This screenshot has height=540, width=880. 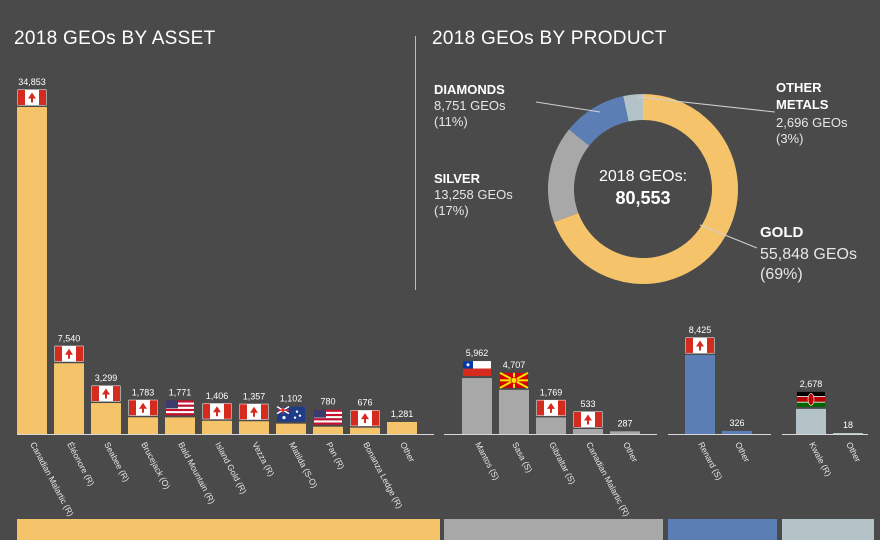 What do you see at coordinates (451, 121) in the screenshot?
I see `label-diamonds-pct: (11%)` at bounding box center [451, 121].